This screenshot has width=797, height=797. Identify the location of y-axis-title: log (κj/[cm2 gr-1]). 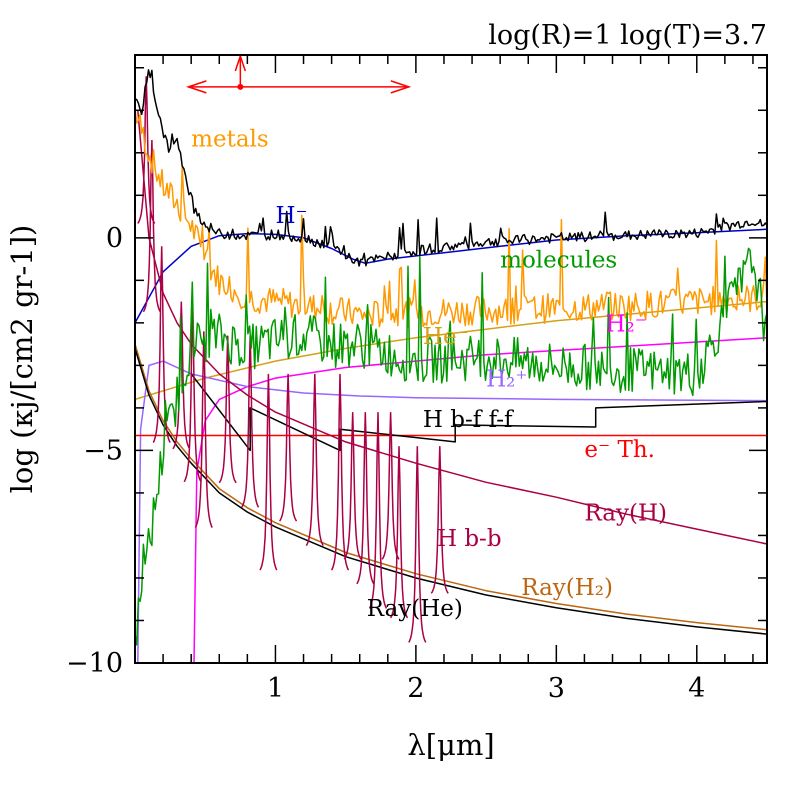
(22, 359).